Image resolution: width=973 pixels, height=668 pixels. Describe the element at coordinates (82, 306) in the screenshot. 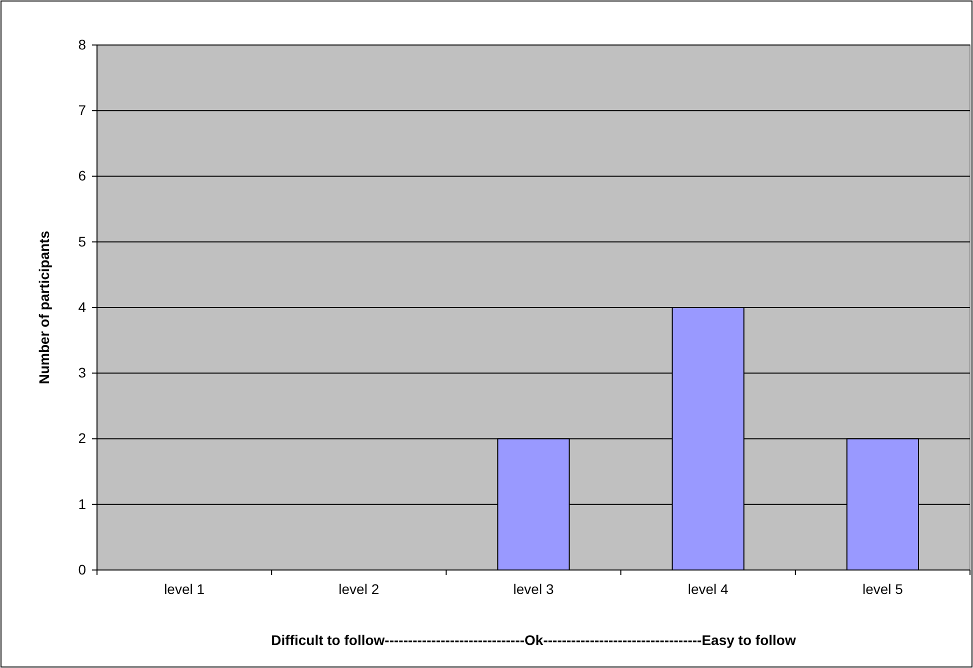

I see `y-tick-label: 4` at that location.